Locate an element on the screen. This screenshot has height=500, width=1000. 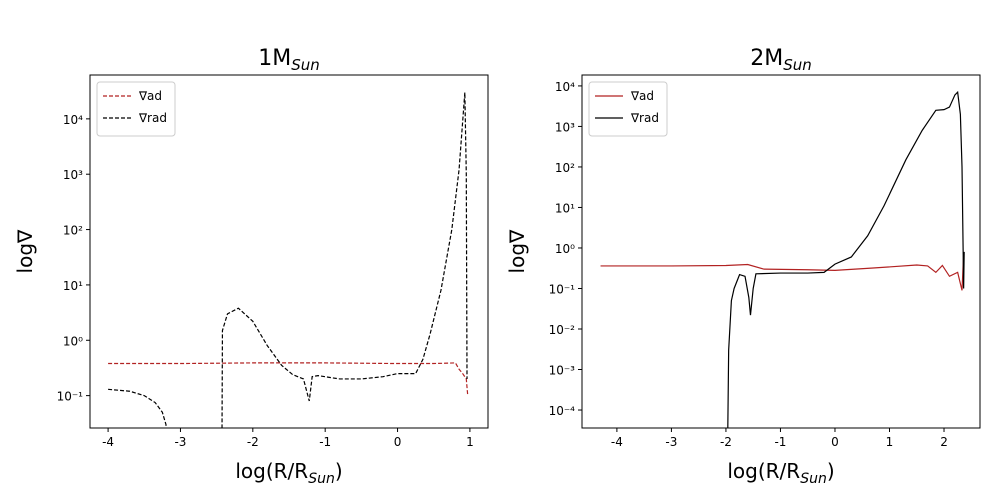
y-tick-label: 10⁻³ is located at coordinates (562, 371).